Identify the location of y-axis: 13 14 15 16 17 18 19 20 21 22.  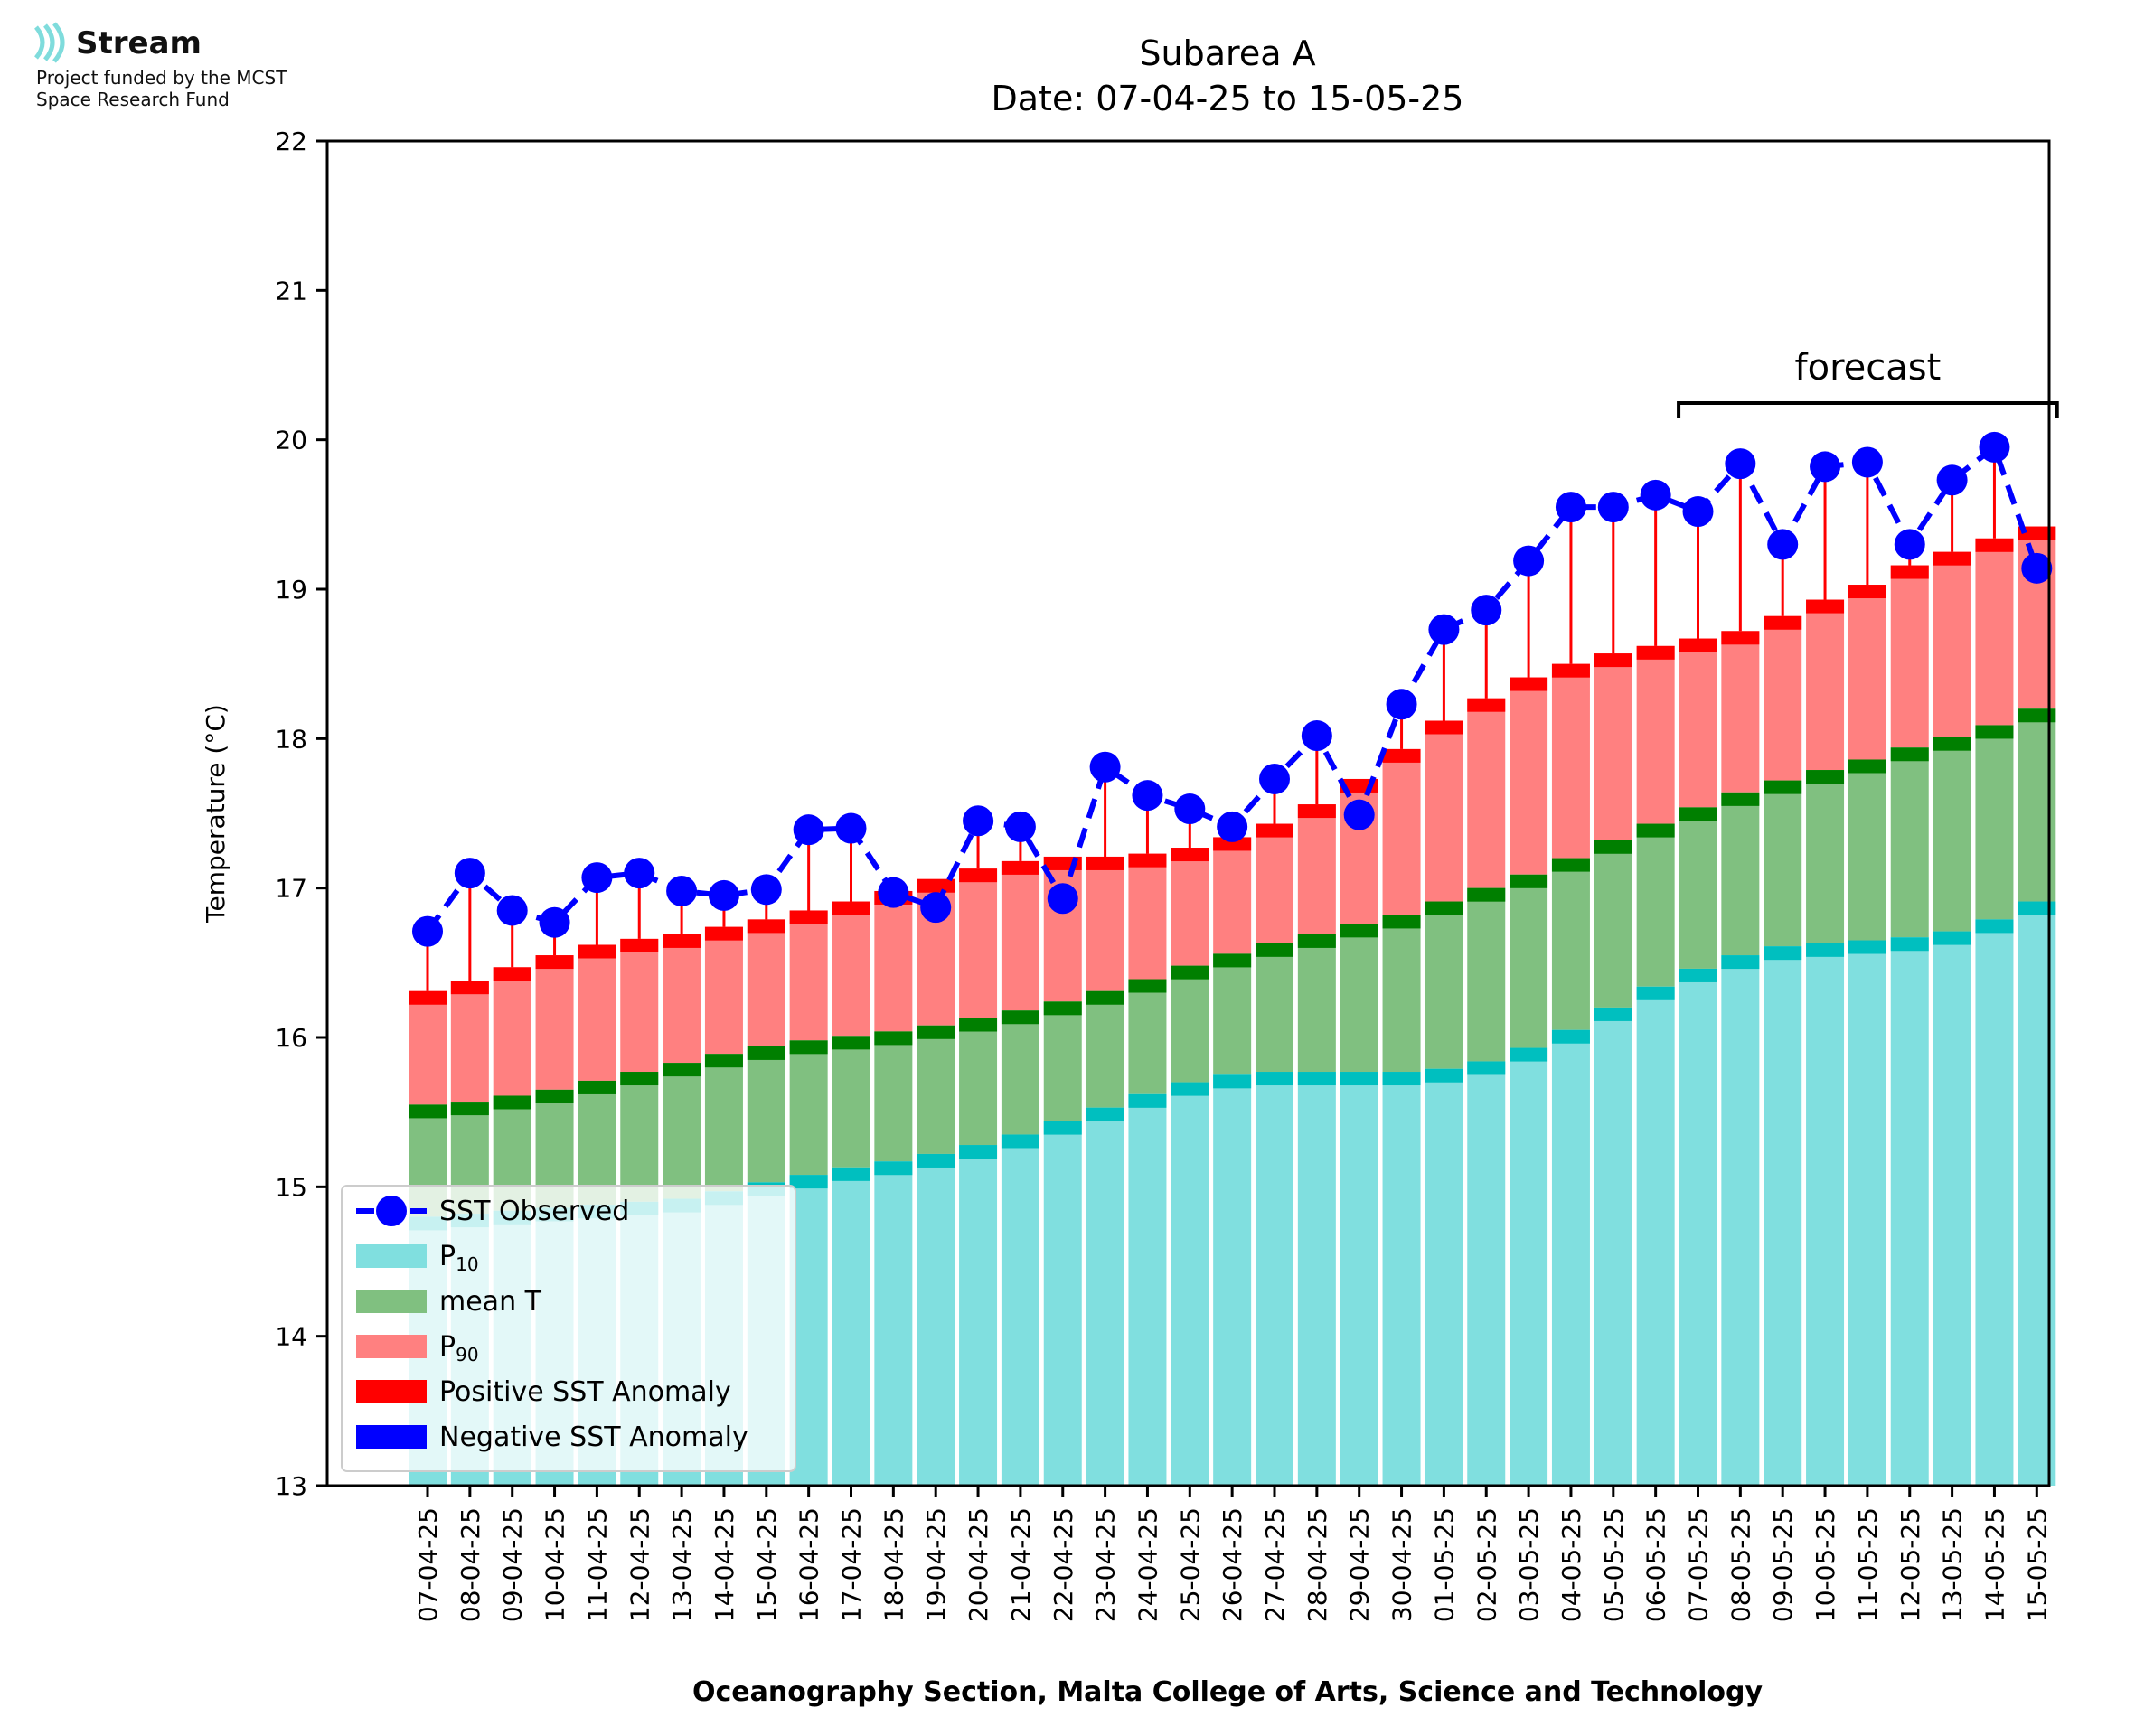
(301, 814).